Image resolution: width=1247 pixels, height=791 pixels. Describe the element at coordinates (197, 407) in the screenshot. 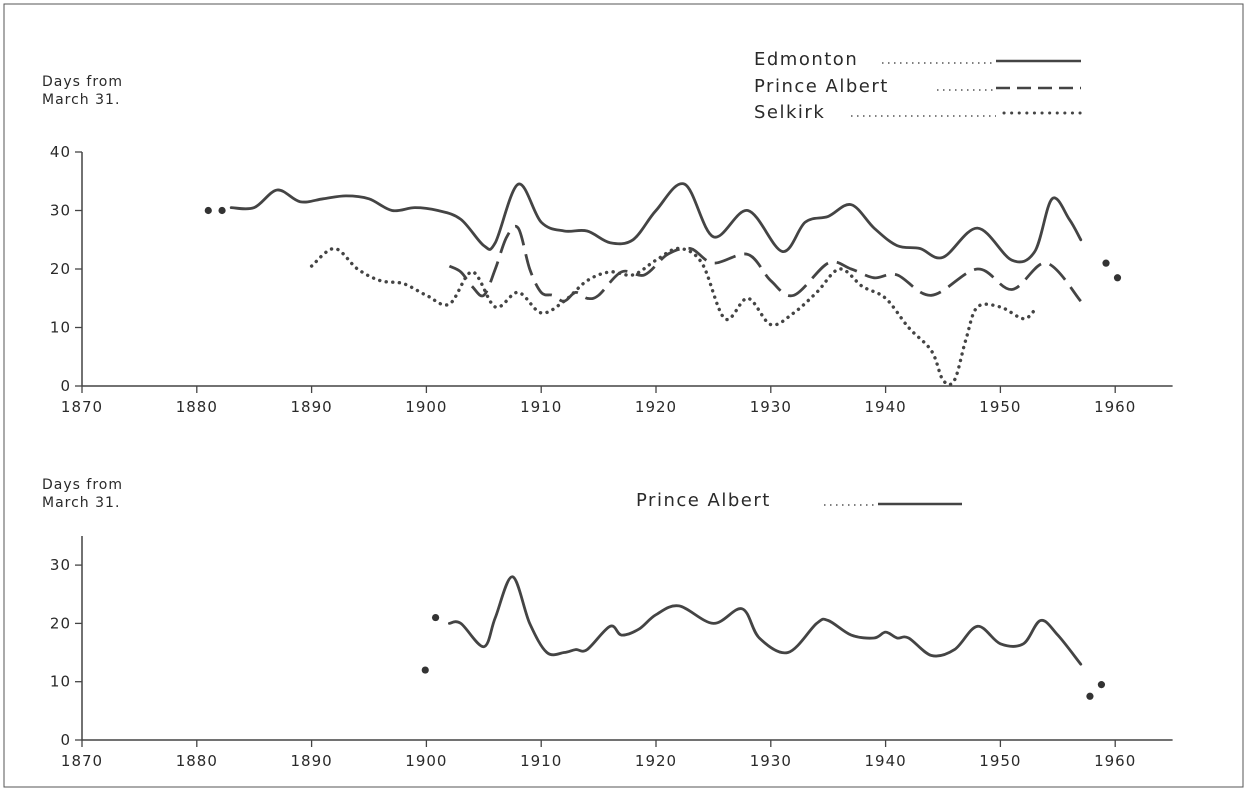

I see `top-x-tick-label: 1880` at that location.